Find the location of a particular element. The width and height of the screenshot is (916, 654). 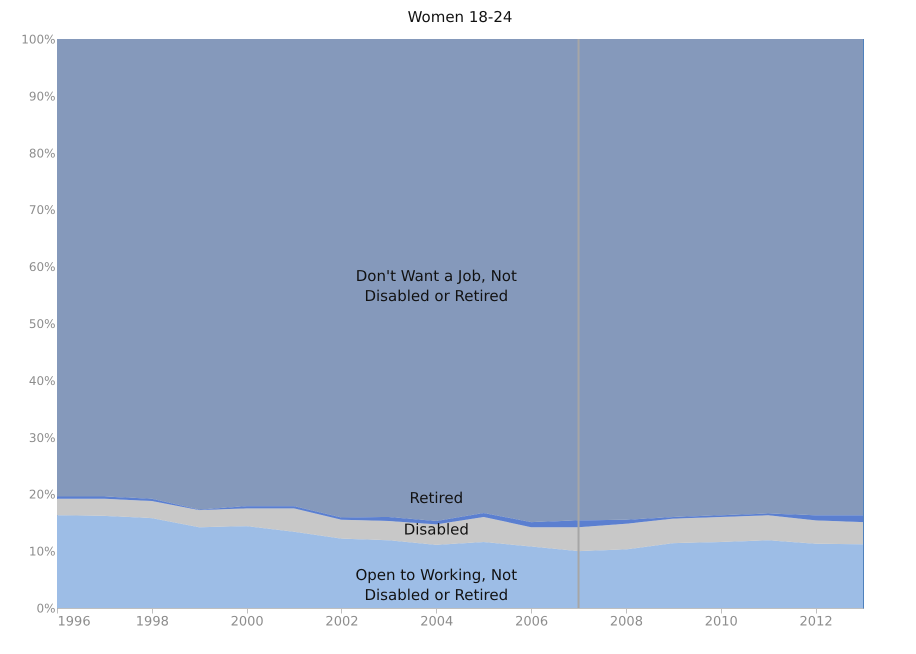

x-tick-label: 2010 is located at coordinates (721, 622).